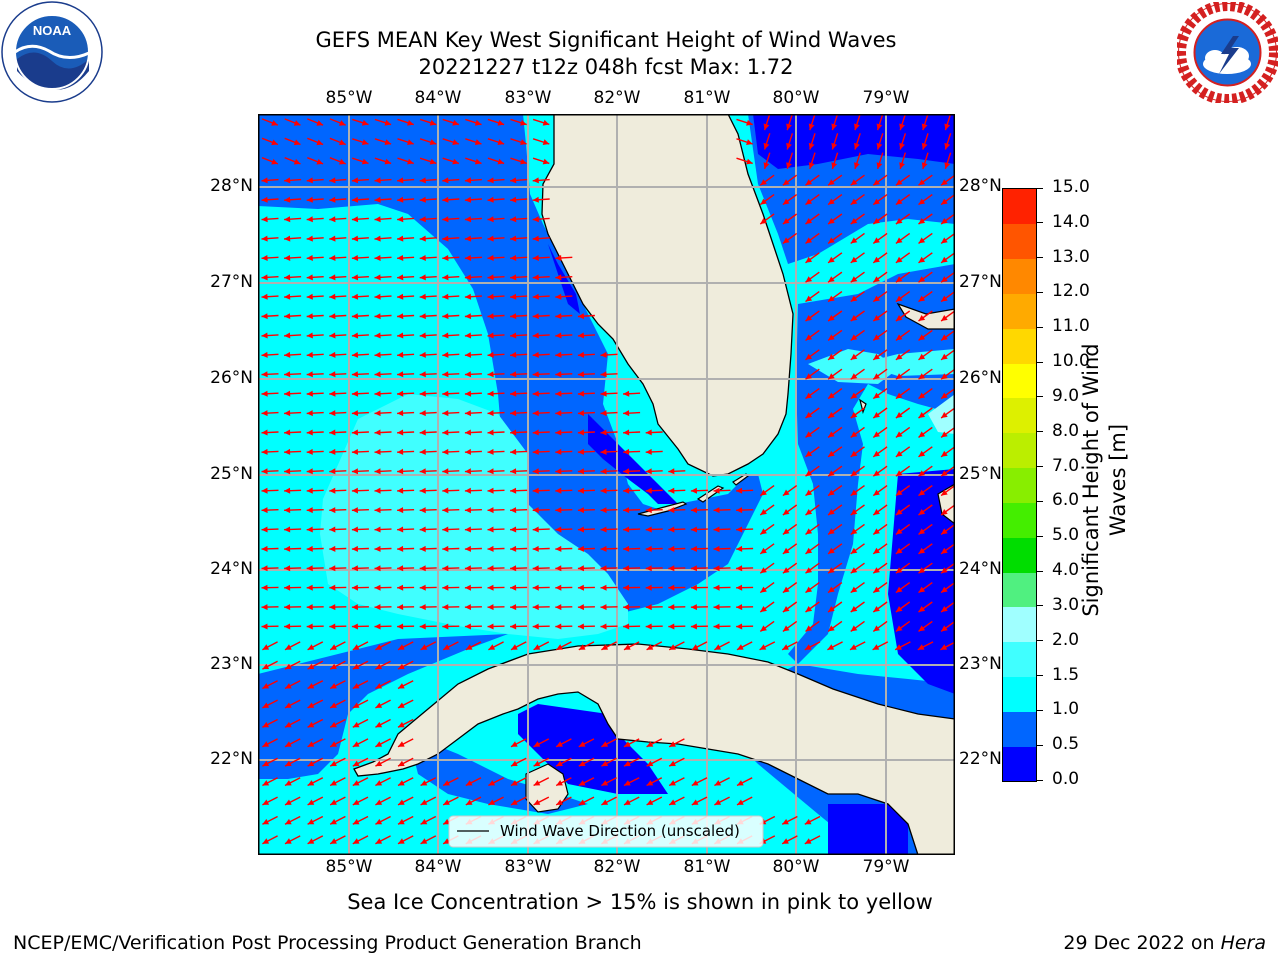  I want to click on lat-tick-right: 22°N, so click(980, 759).